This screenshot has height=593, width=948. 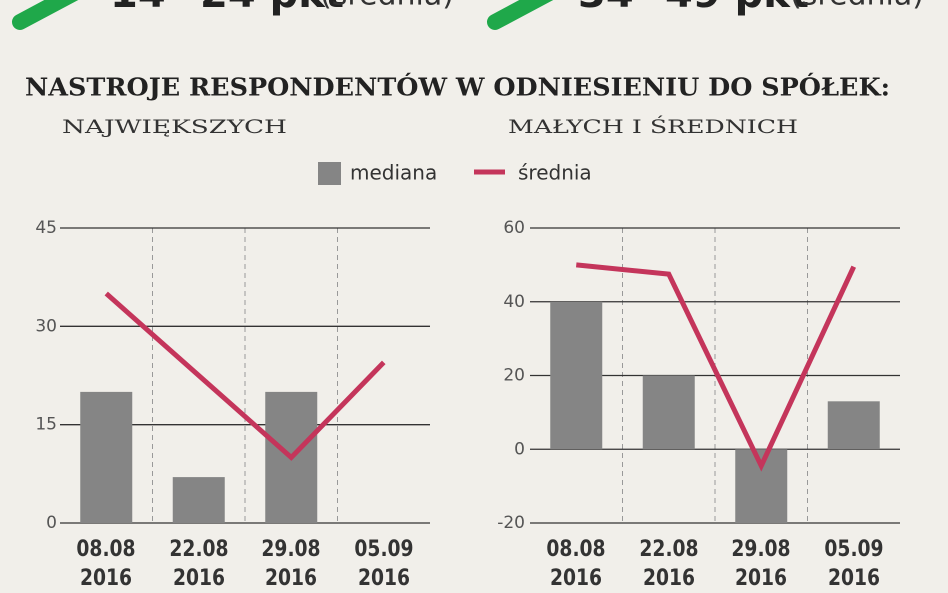 What do you see at coordinates (606, 8) in the screenshot?
I see `headline-from: 34` at bounding box center [606, 8].